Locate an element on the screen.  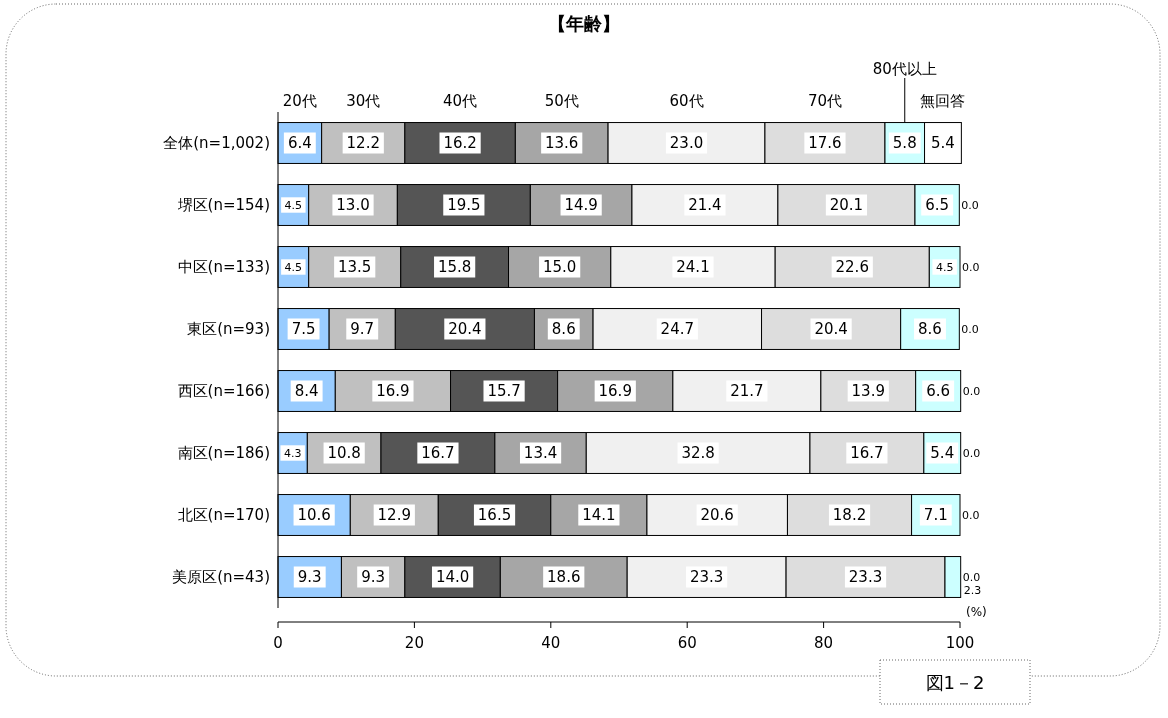
data-label: 14.9 is located at coordinates (581, 205).